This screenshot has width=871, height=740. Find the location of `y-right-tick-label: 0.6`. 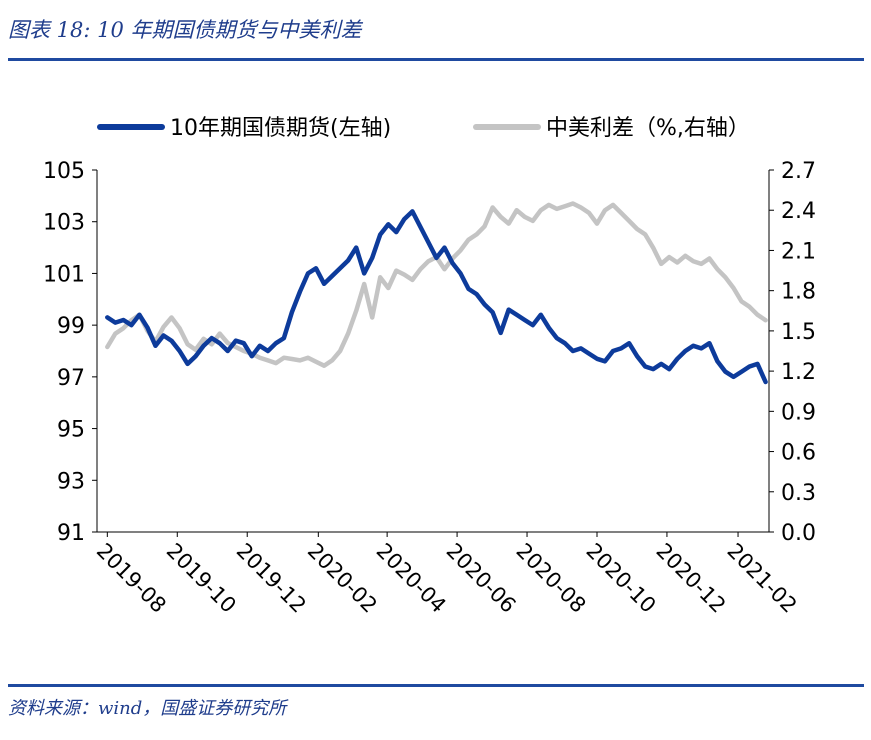

y-right-tick-label: 0.6 is located at coordinates (798, 453).